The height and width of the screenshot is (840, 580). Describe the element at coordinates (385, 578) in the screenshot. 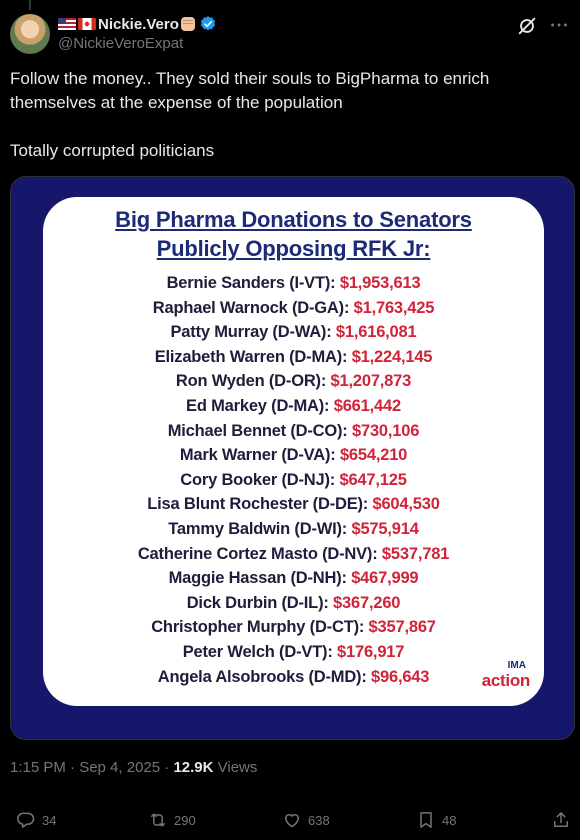

I see `donation-amount: $467,999` at that location.